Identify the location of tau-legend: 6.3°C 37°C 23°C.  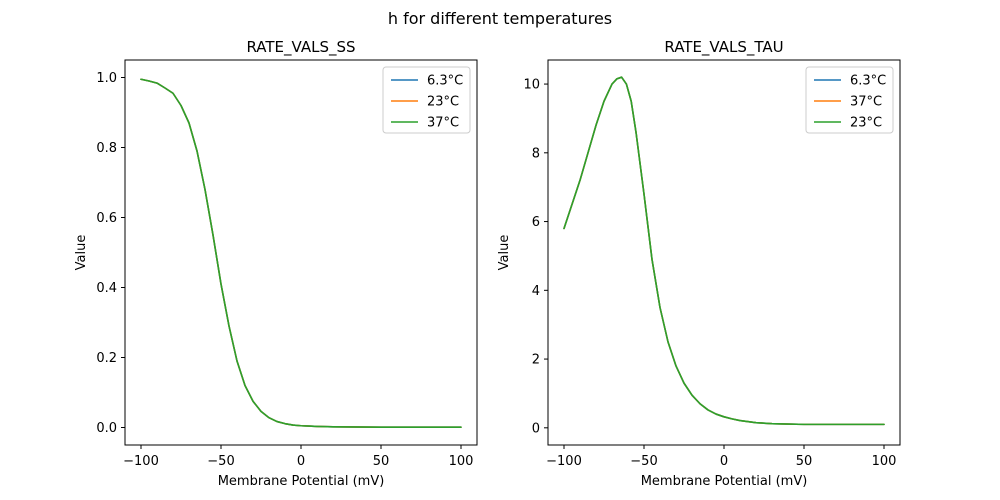
(849, 100).